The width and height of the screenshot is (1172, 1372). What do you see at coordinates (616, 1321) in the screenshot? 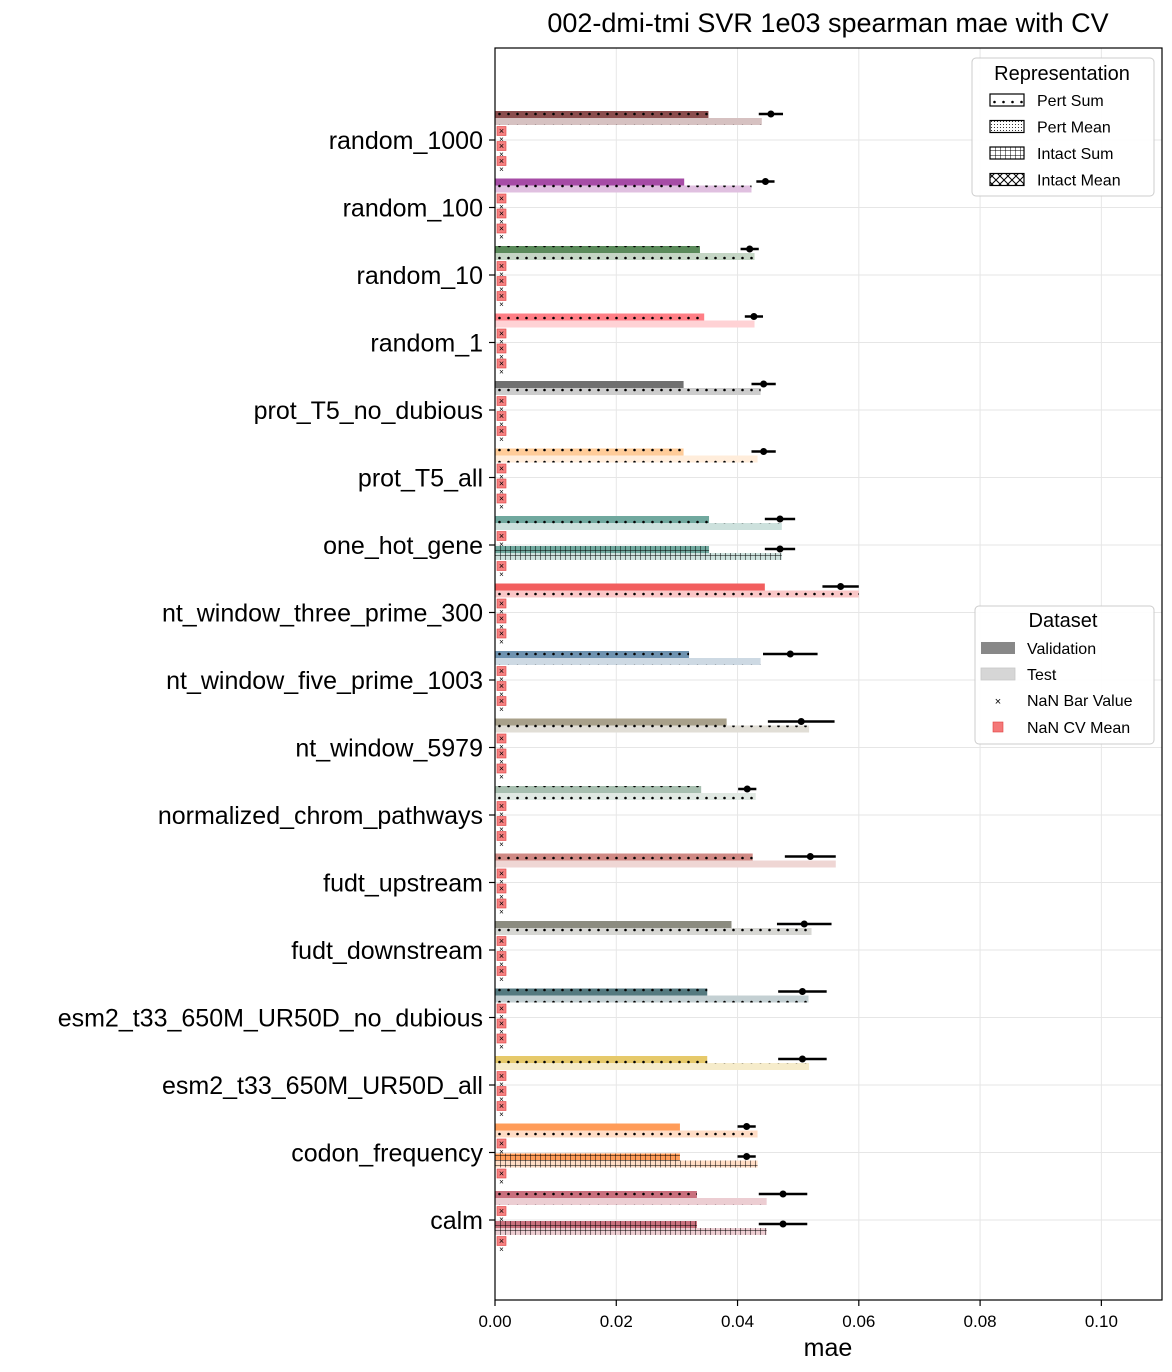
I see `x-tick-label: 0.02` at bounding box center [616, 1321].